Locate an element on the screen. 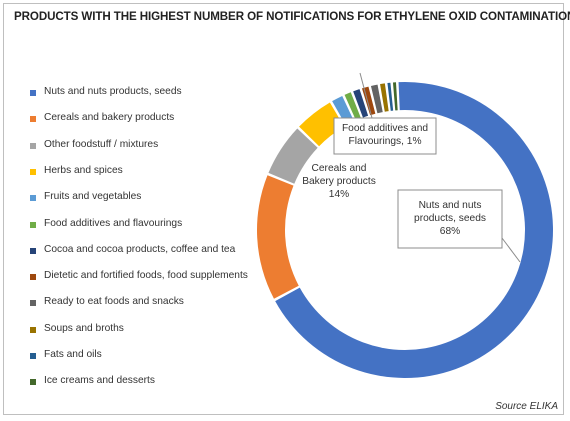  legend-label: Food additives and flavourings is located at coordinates (113, 223).